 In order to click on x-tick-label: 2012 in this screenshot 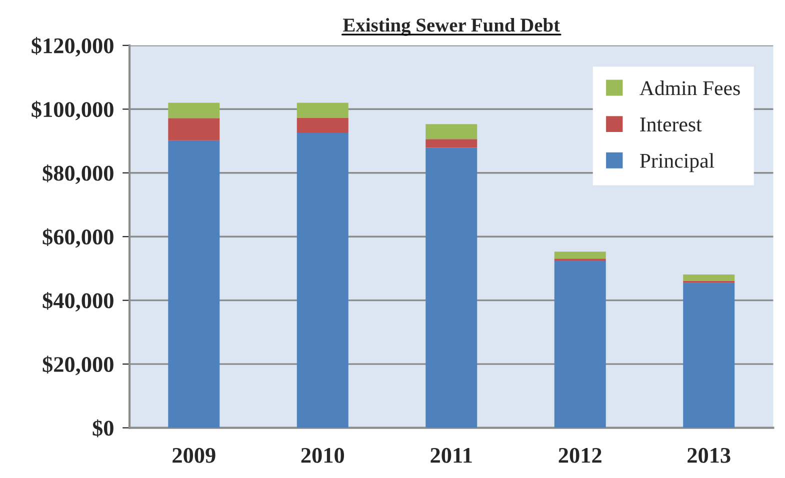, I will do `click(580, 455)`.